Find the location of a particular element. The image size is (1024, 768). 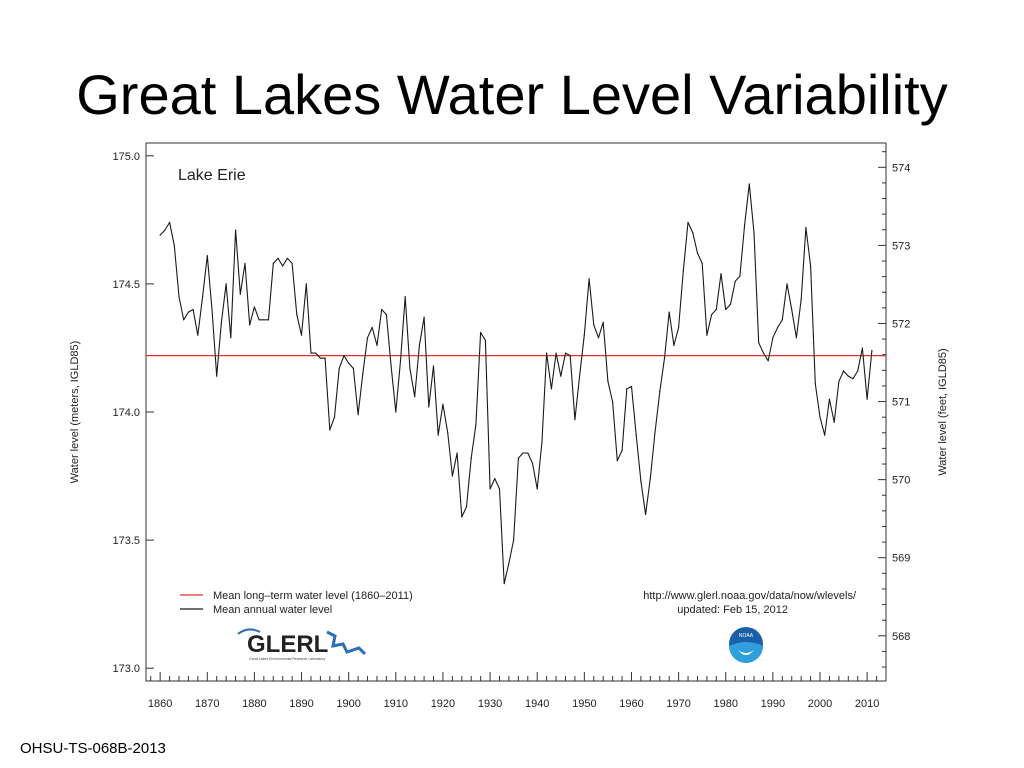

y-right-tick-label: 570 is located at coordinates (901, 481).